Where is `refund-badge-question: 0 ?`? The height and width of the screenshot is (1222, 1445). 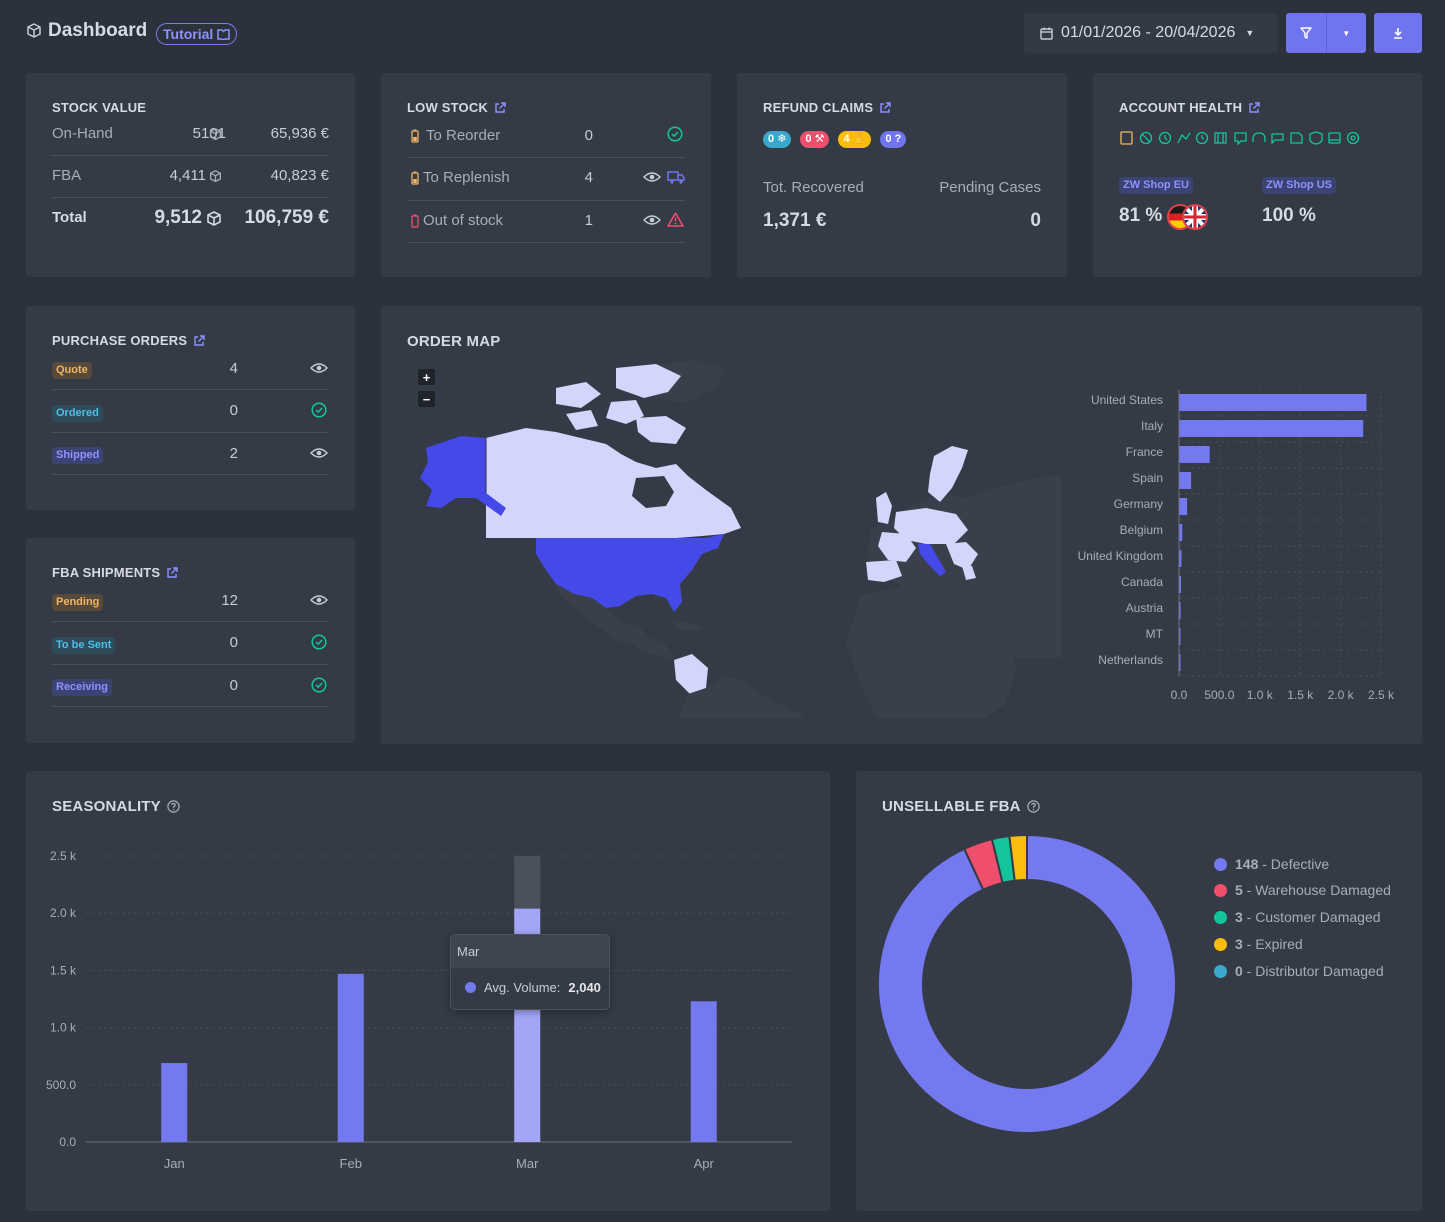
refund-badge-question: 0 ? is located at coordinates (893, 139).